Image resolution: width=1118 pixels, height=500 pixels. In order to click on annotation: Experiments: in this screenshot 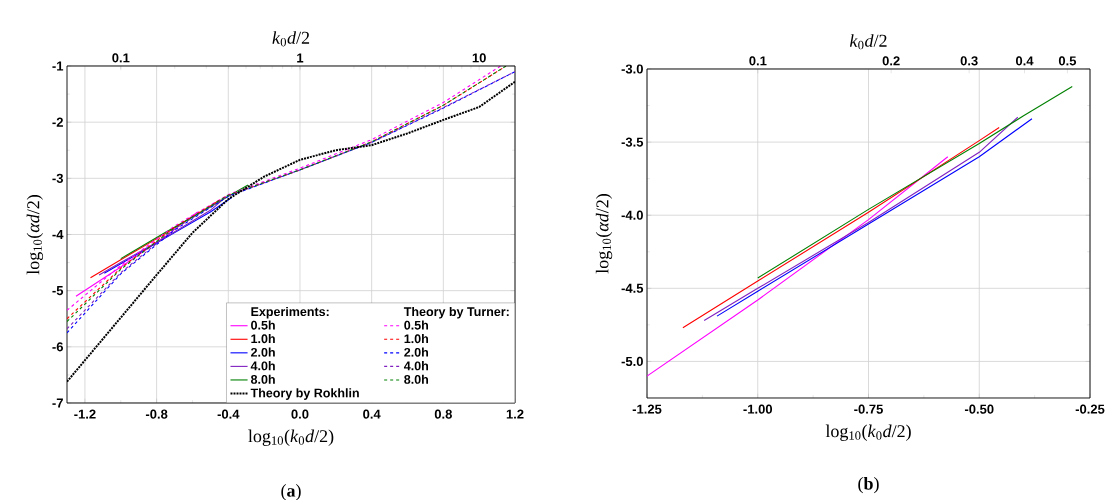, I will do `click(290, 312)`.